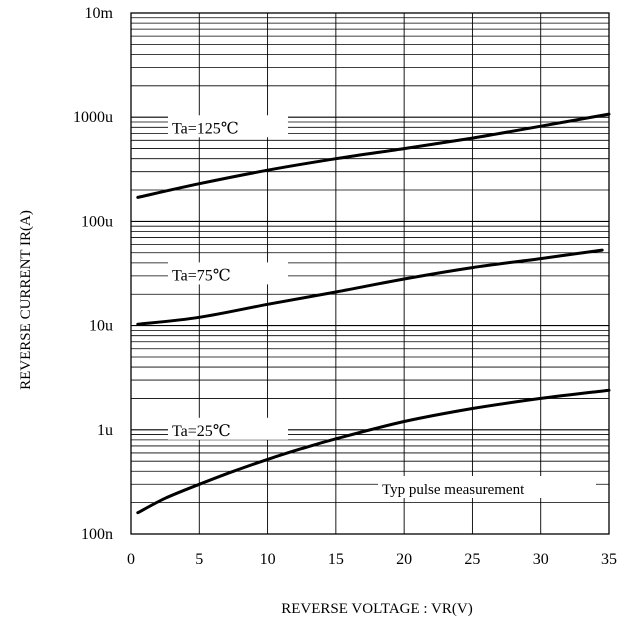  I want to click on x-tick-label: 35, so click(609, 559).